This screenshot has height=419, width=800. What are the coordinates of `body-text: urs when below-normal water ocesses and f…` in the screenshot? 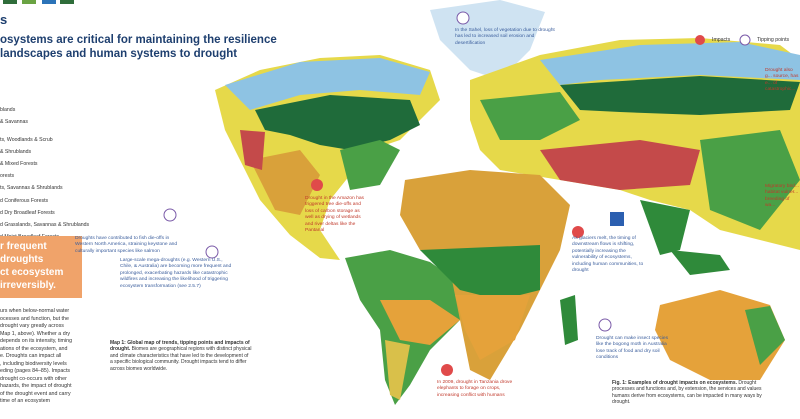 It's located at (42, 357).